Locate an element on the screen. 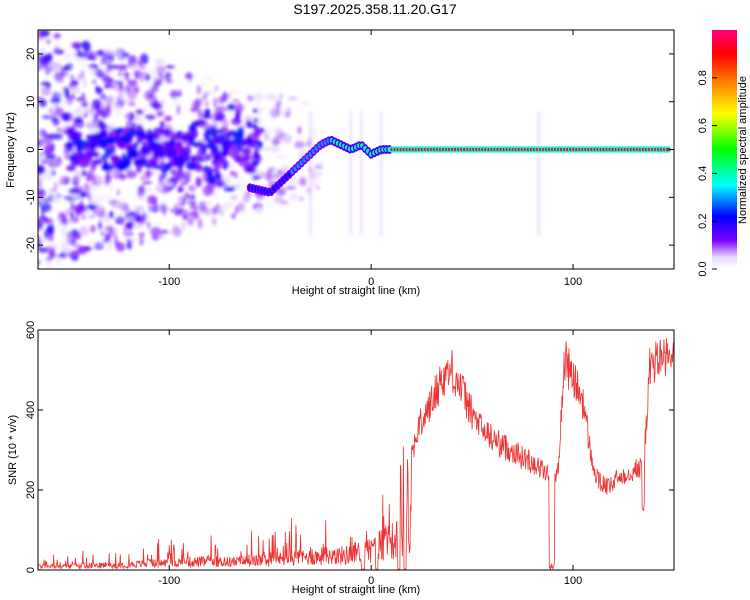 Image resolution: width=750 pixels, height=600 pixels. colorbar-tick-label: 0.0 is located at coordinates (703, 268).